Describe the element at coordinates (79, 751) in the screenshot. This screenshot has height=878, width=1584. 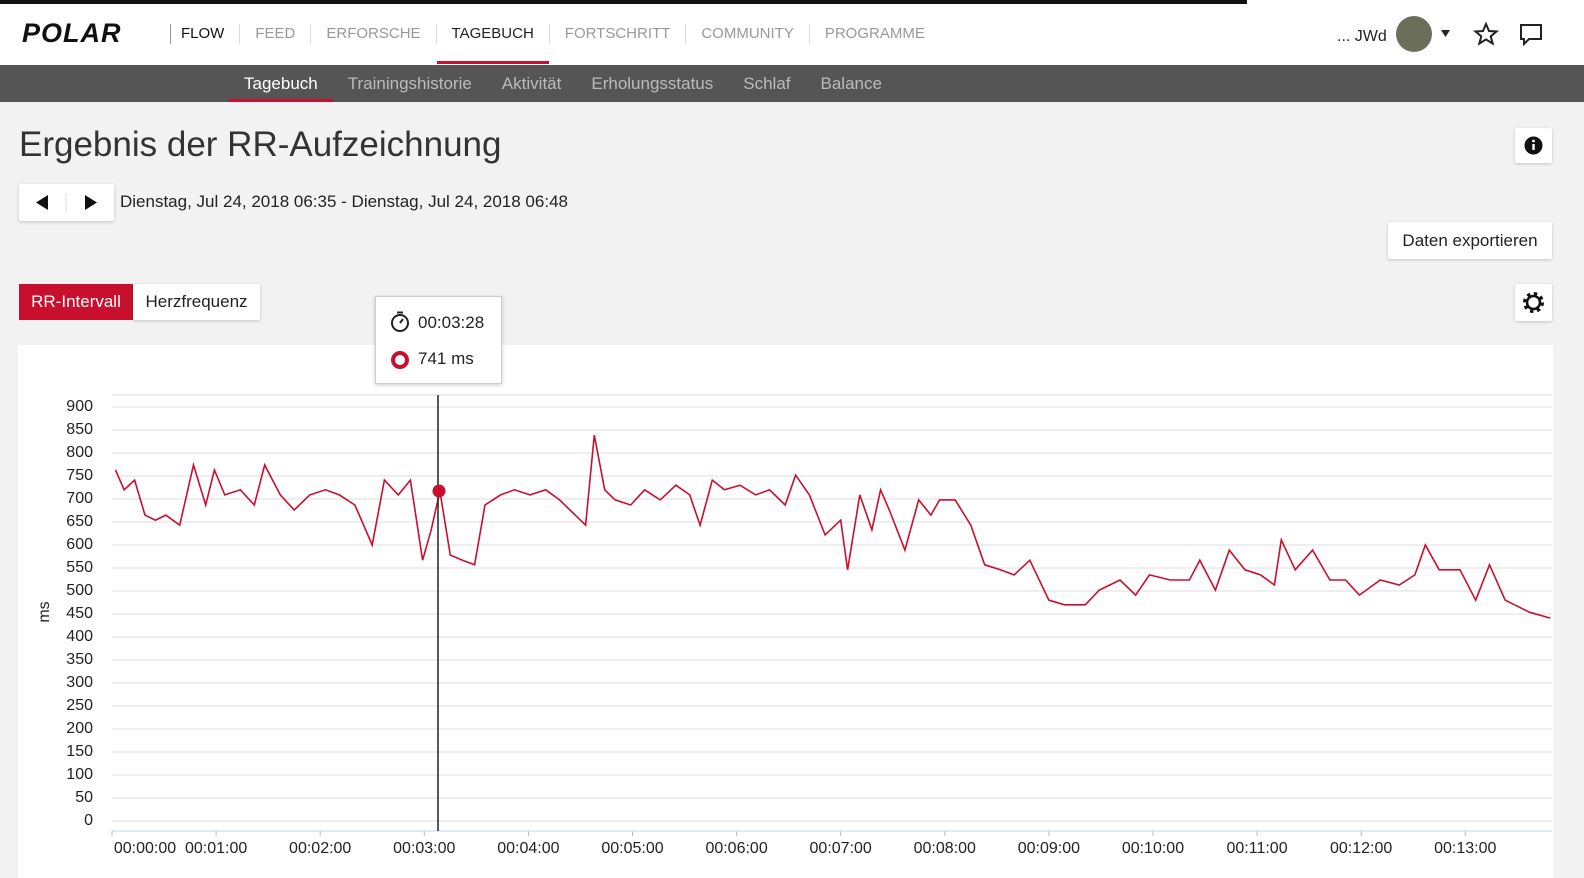
I see `y-tick-label: 150` at that location.